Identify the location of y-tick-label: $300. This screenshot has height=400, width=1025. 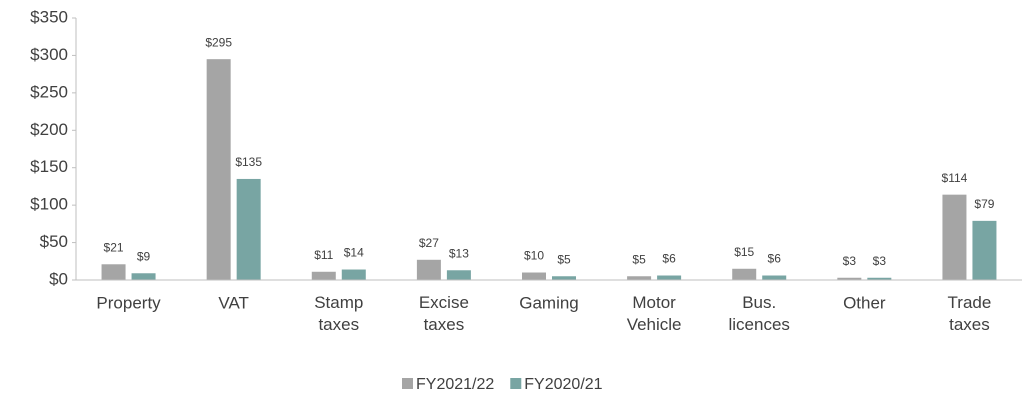
(49, 54).